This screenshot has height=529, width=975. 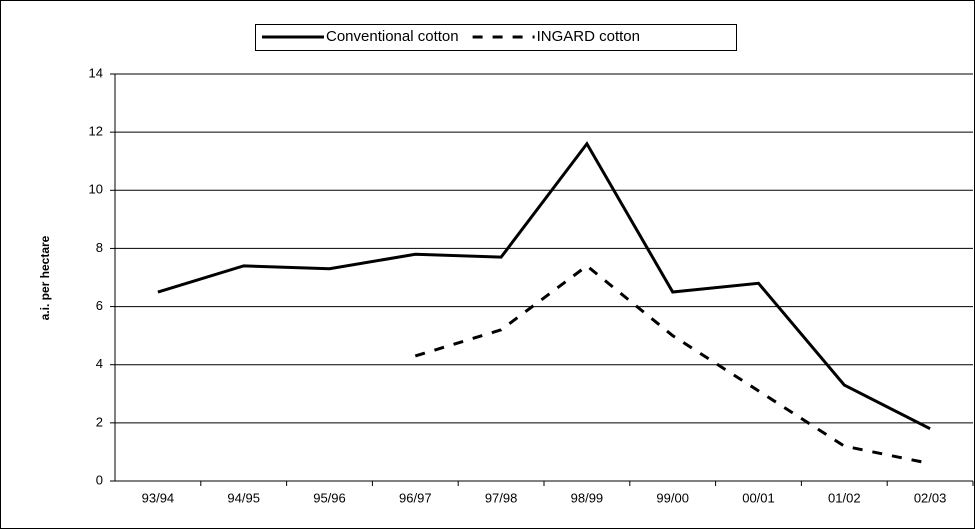 I want to click on x-tick-label: 96/97, so click(x=415, y=497).